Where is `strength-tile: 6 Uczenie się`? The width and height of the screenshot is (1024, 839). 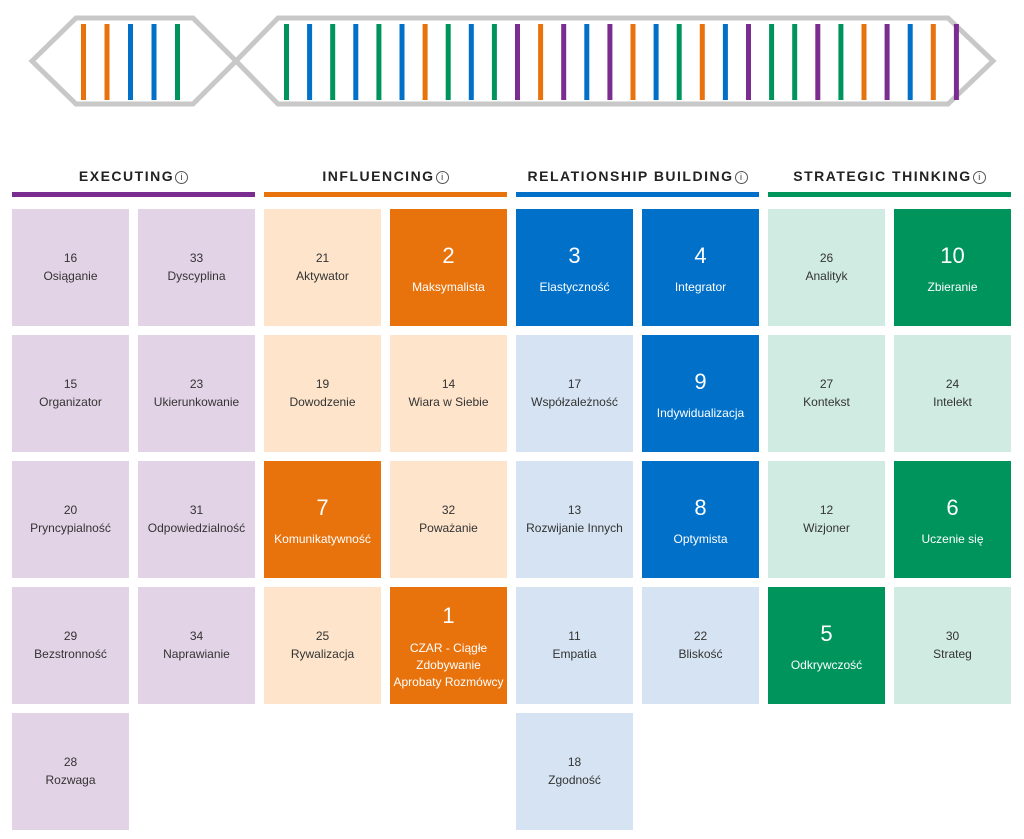
strength-tile: 6 Uczenie się is located at coordinates (952, 519).